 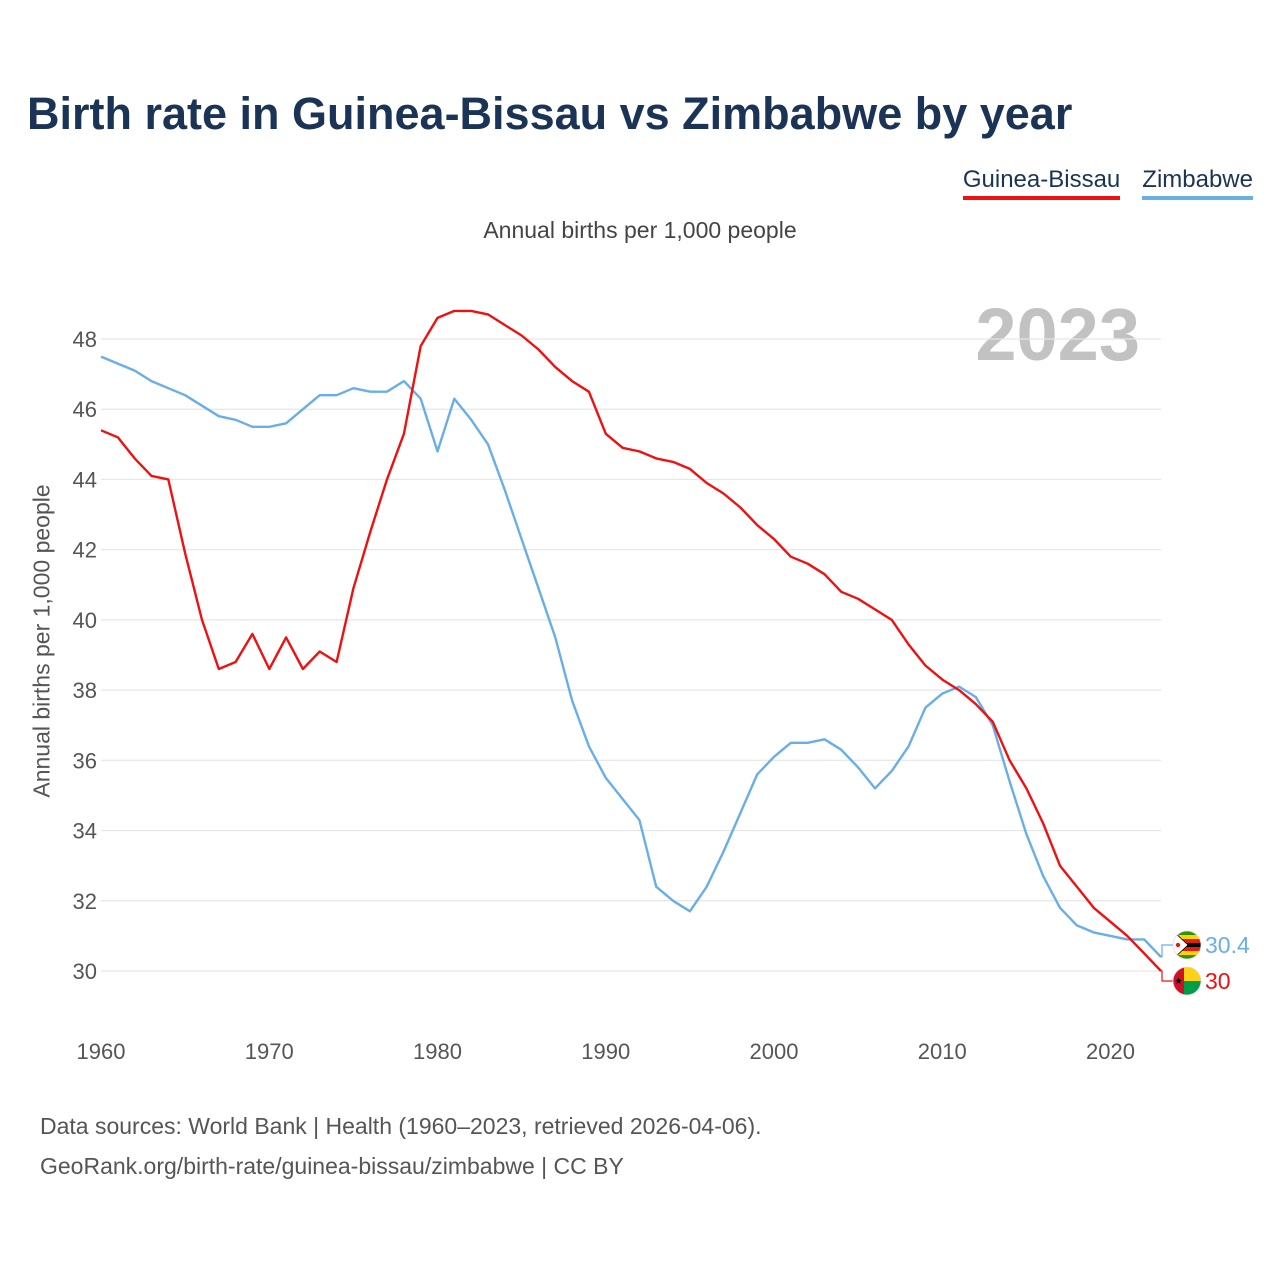 I want to click on y-tick-label: 42, so click(x=85, y=550).